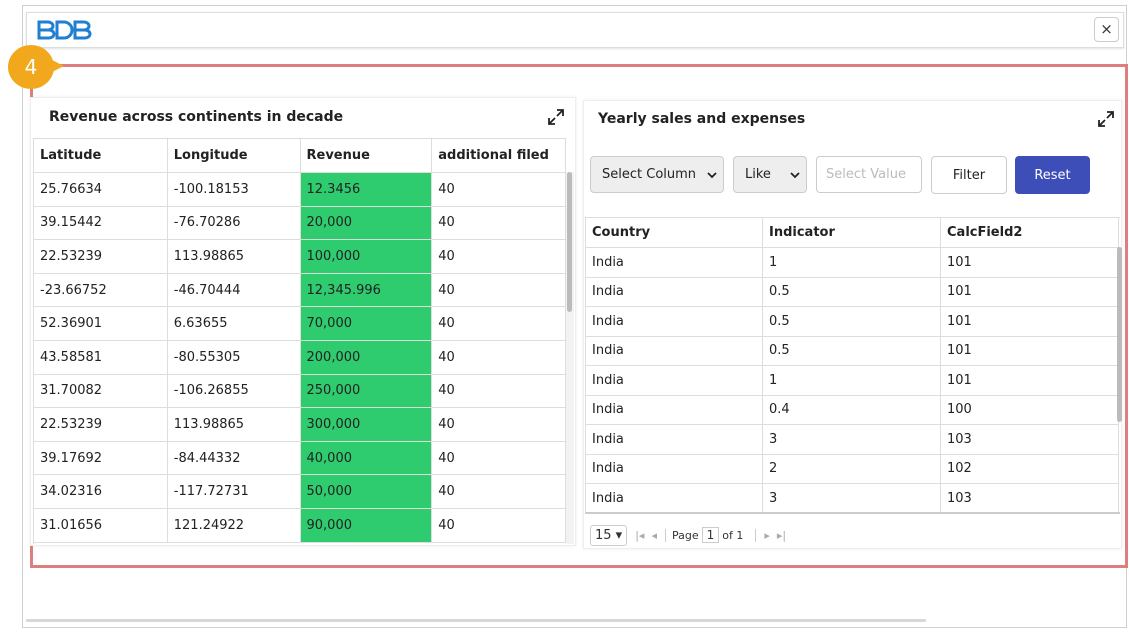  I want to click on logo, so click(64, 30).